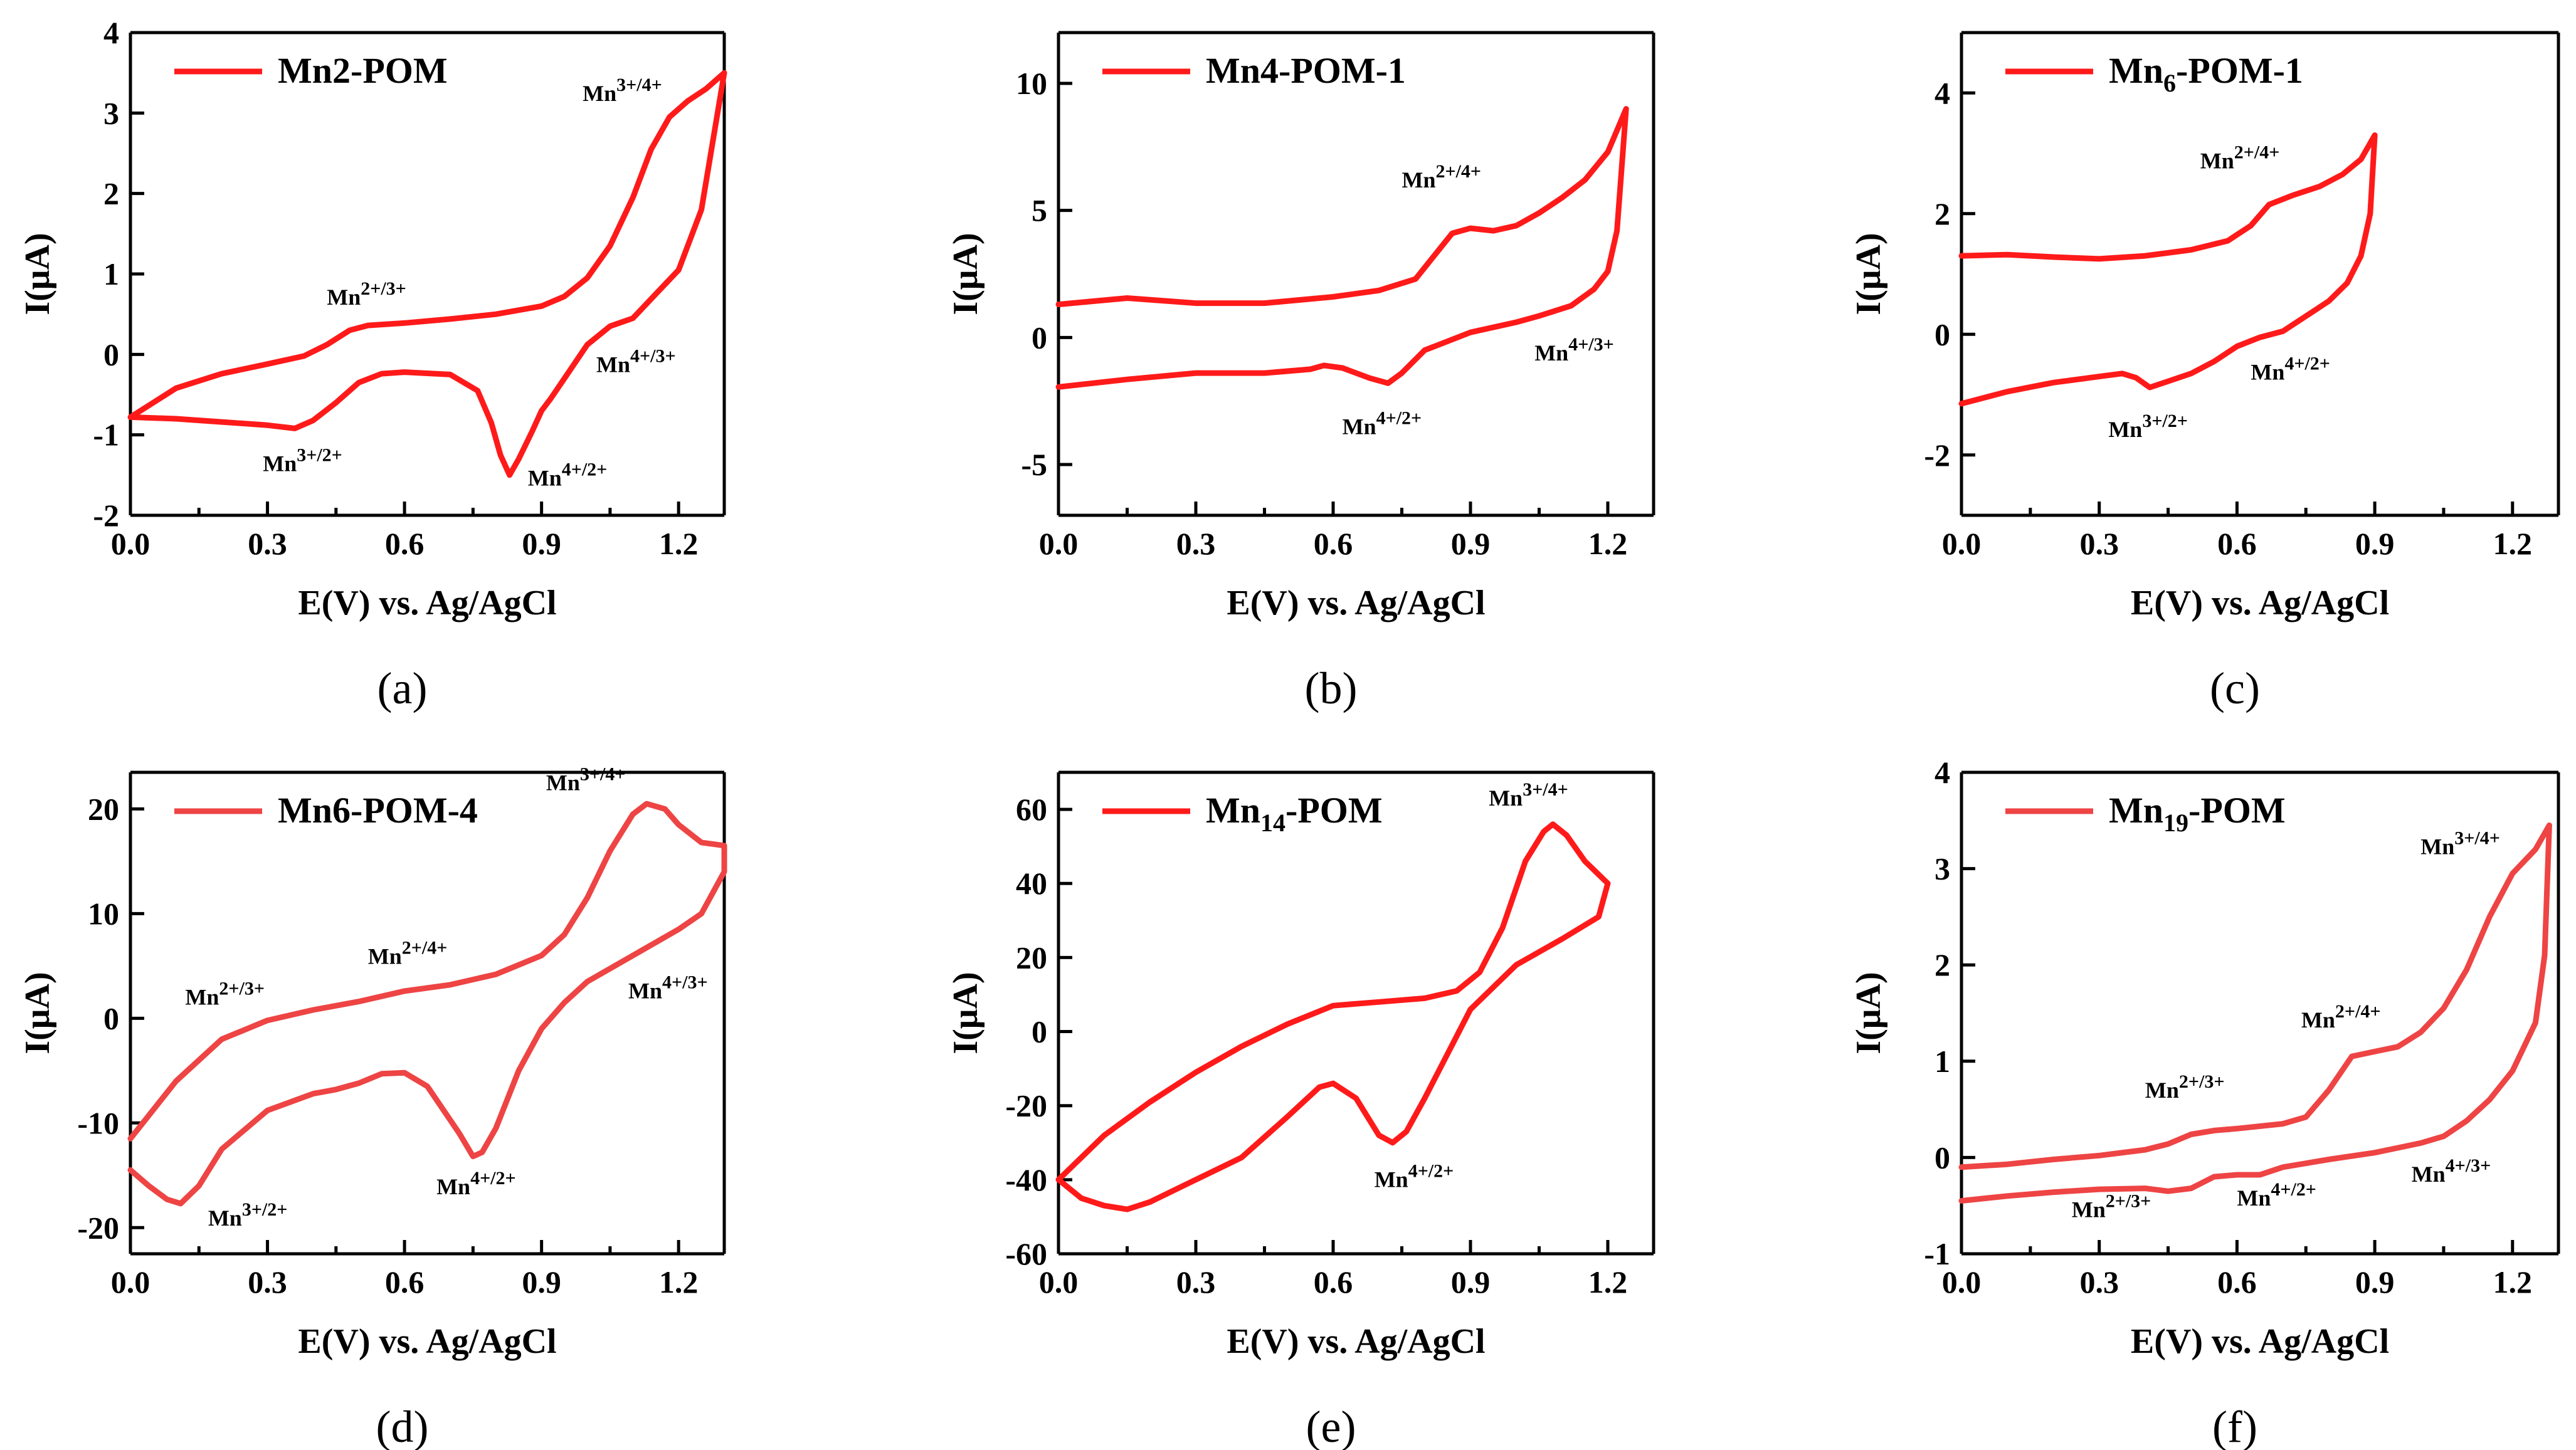 This screenshot has width=2576, height=1450. I want to click on y-tick-label: -60, so click(1026, 1253).